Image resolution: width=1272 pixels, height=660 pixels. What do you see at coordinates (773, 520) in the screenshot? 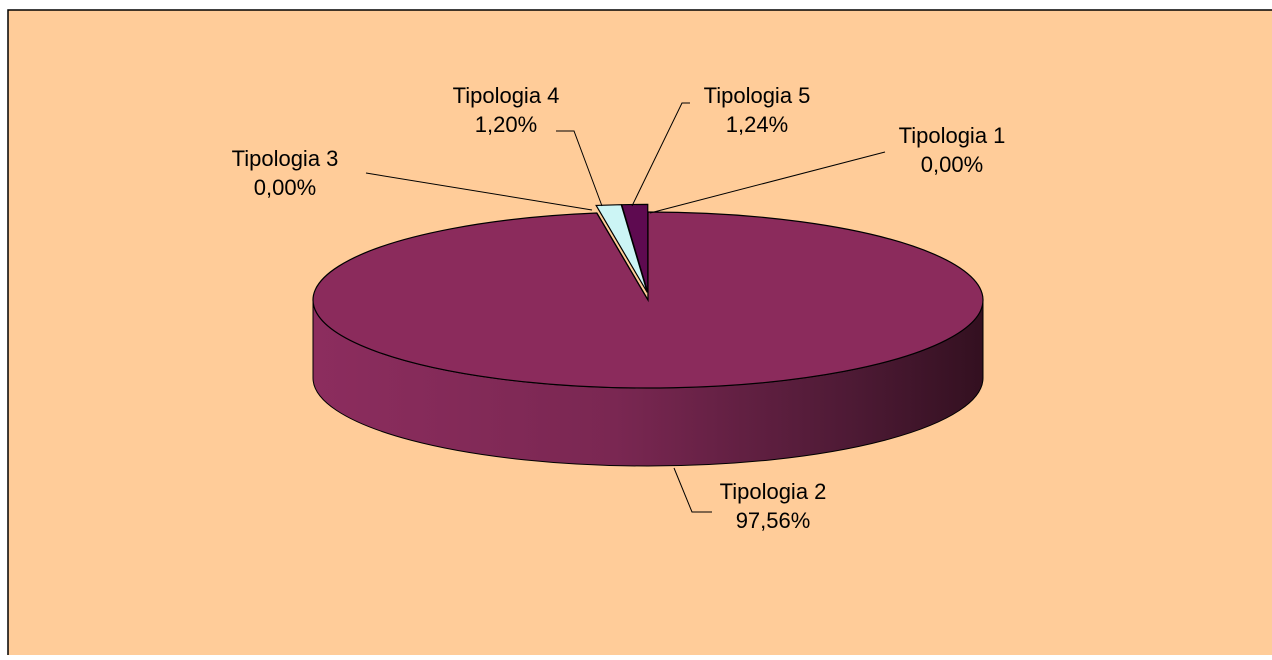
I see `slice-value-label: 97,56%` at bounding box center [773, 520].